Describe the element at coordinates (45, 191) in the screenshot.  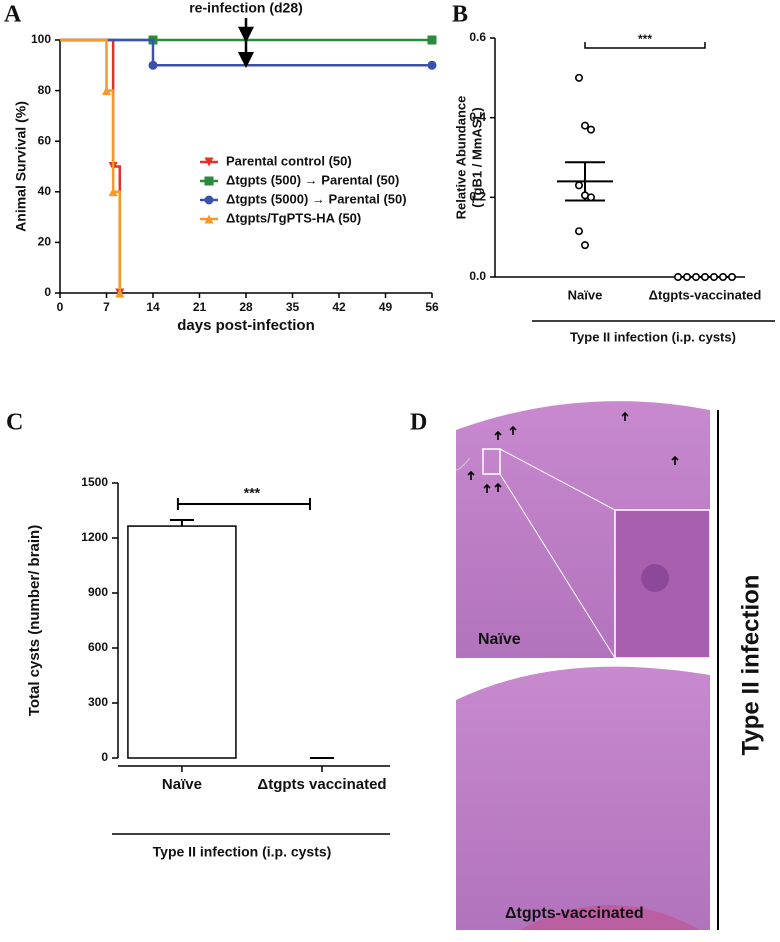
I see `y-tick-label: 40` at that location.